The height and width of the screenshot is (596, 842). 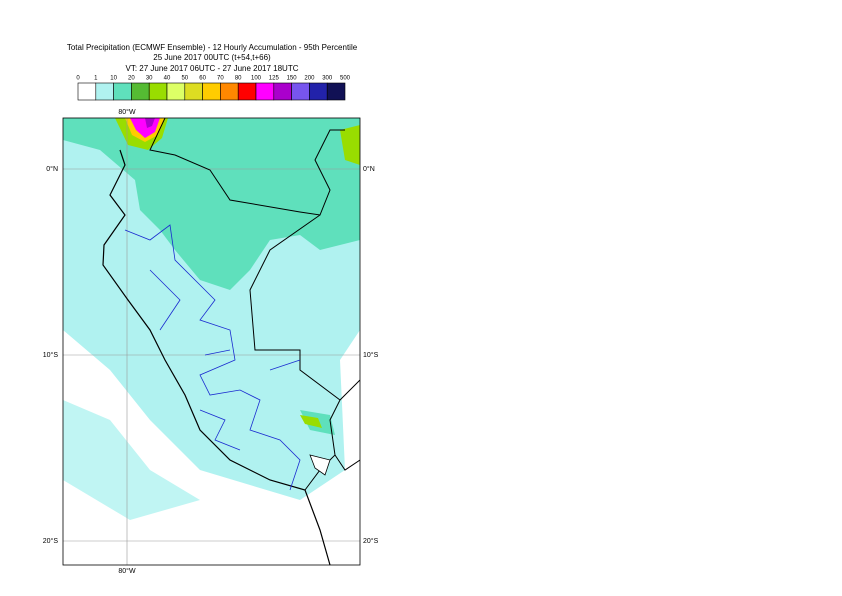 I want to click on colorbar-label: 20, so click(x=131, y=79).